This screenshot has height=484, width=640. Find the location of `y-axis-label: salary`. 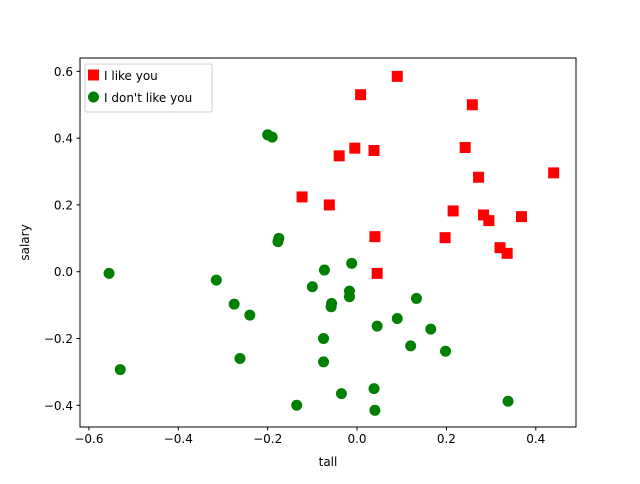

y-axis-label: salary is located at coordinates (25, 242).